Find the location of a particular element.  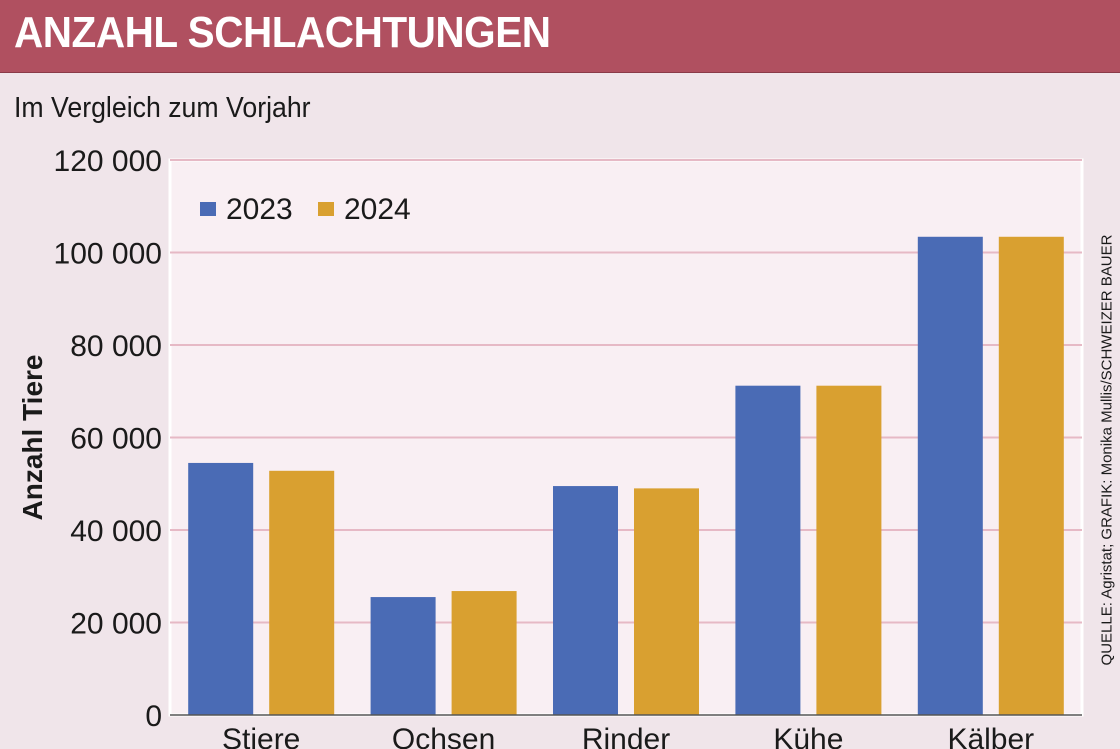

bar-2023-kälber is located at coordinates (950, 475).